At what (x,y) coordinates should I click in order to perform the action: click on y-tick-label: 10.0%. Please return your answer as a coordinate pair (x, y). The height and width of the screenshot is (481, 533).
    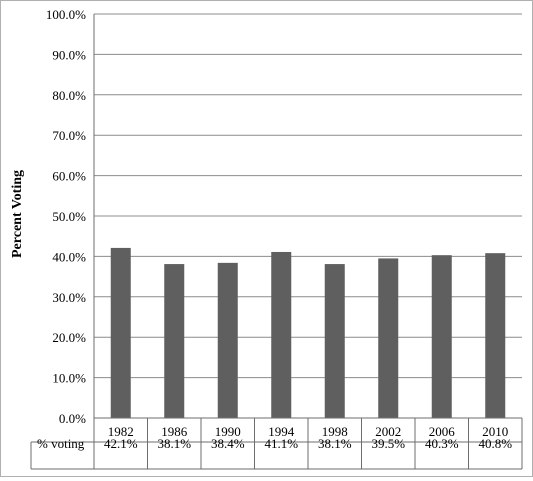
    Looking at the image, I should click on (69, 378).